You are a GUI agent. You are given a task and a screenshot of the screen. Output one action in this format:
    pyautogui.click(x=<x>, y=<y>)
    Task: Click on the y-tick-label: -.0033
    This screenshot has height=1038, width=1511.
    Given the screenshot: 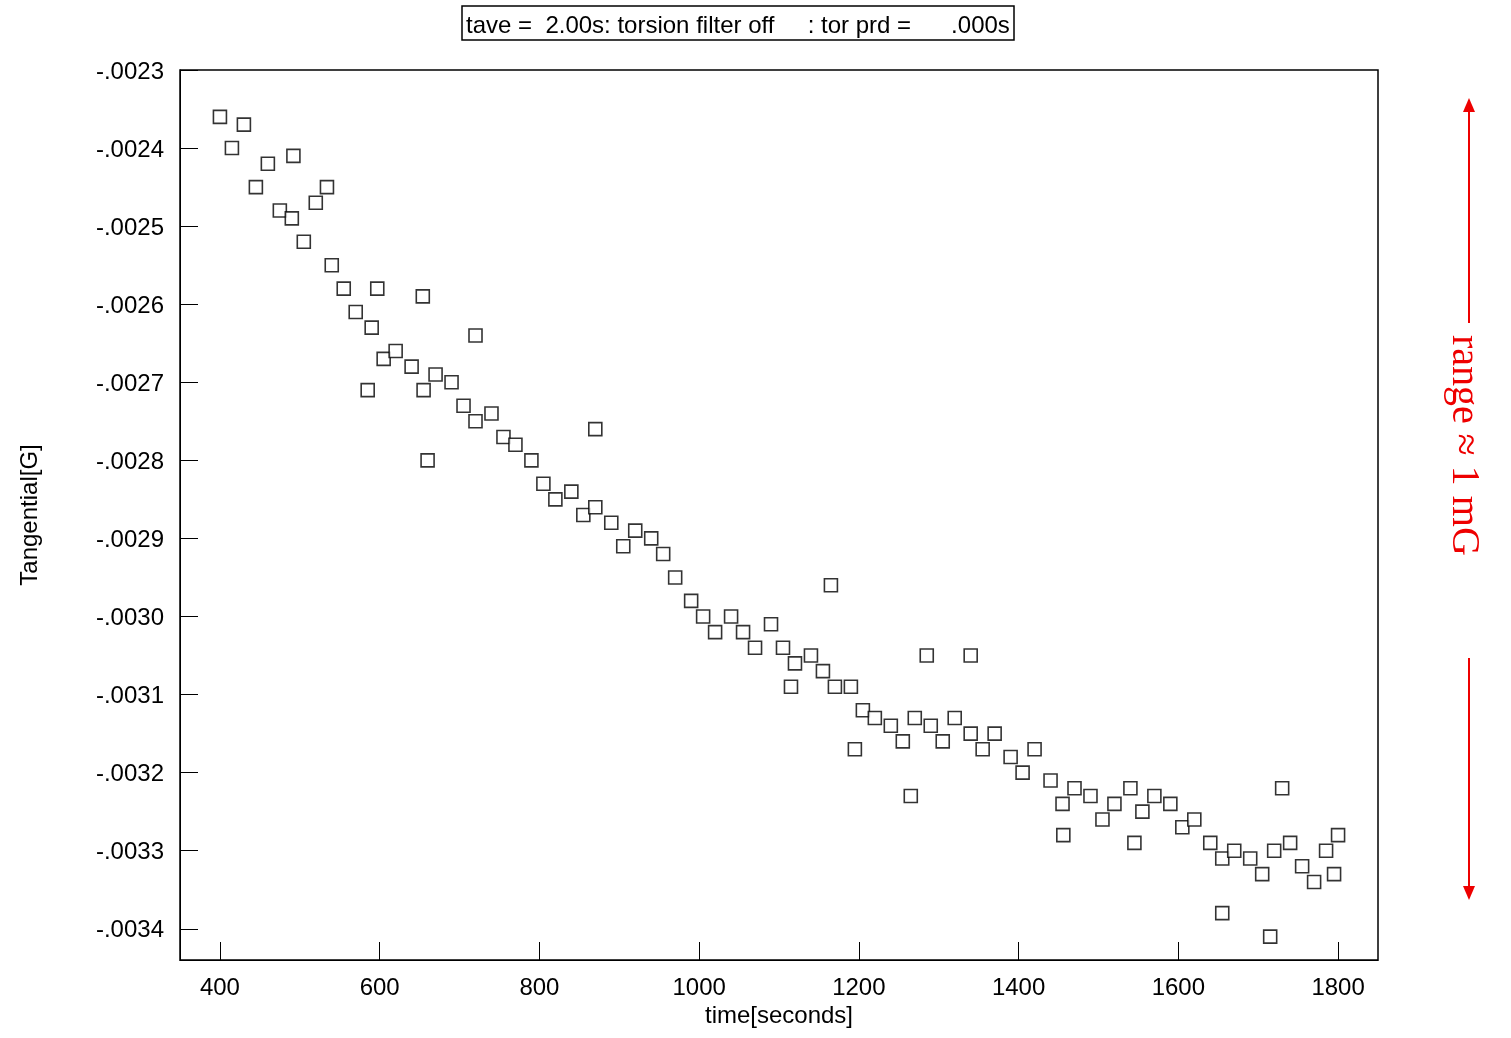 What is the action you would take?
    pyautogui.click(x=129, y=851)
    